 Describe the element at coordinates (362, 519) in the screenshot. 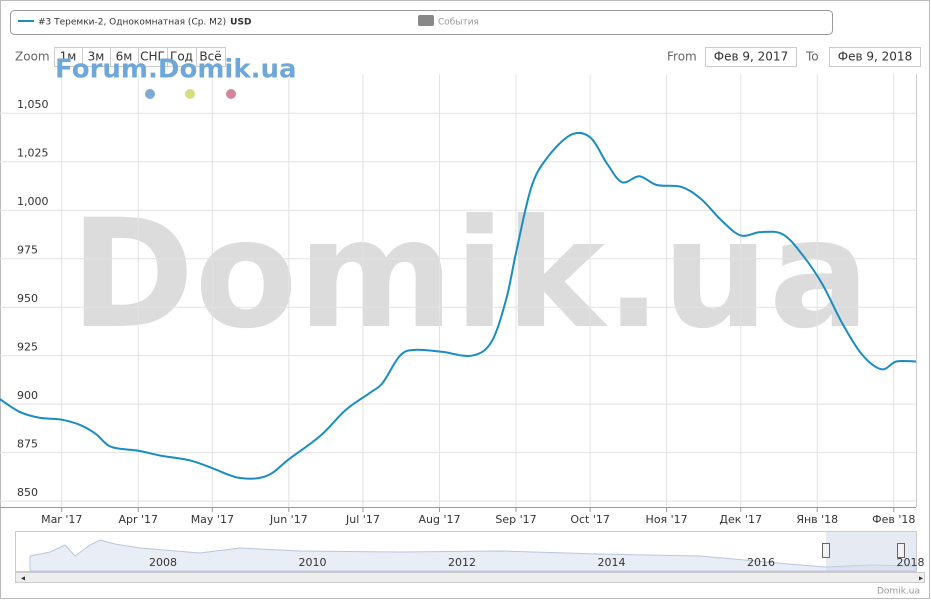

I see `x-tick-label: Jul '17` at that location.